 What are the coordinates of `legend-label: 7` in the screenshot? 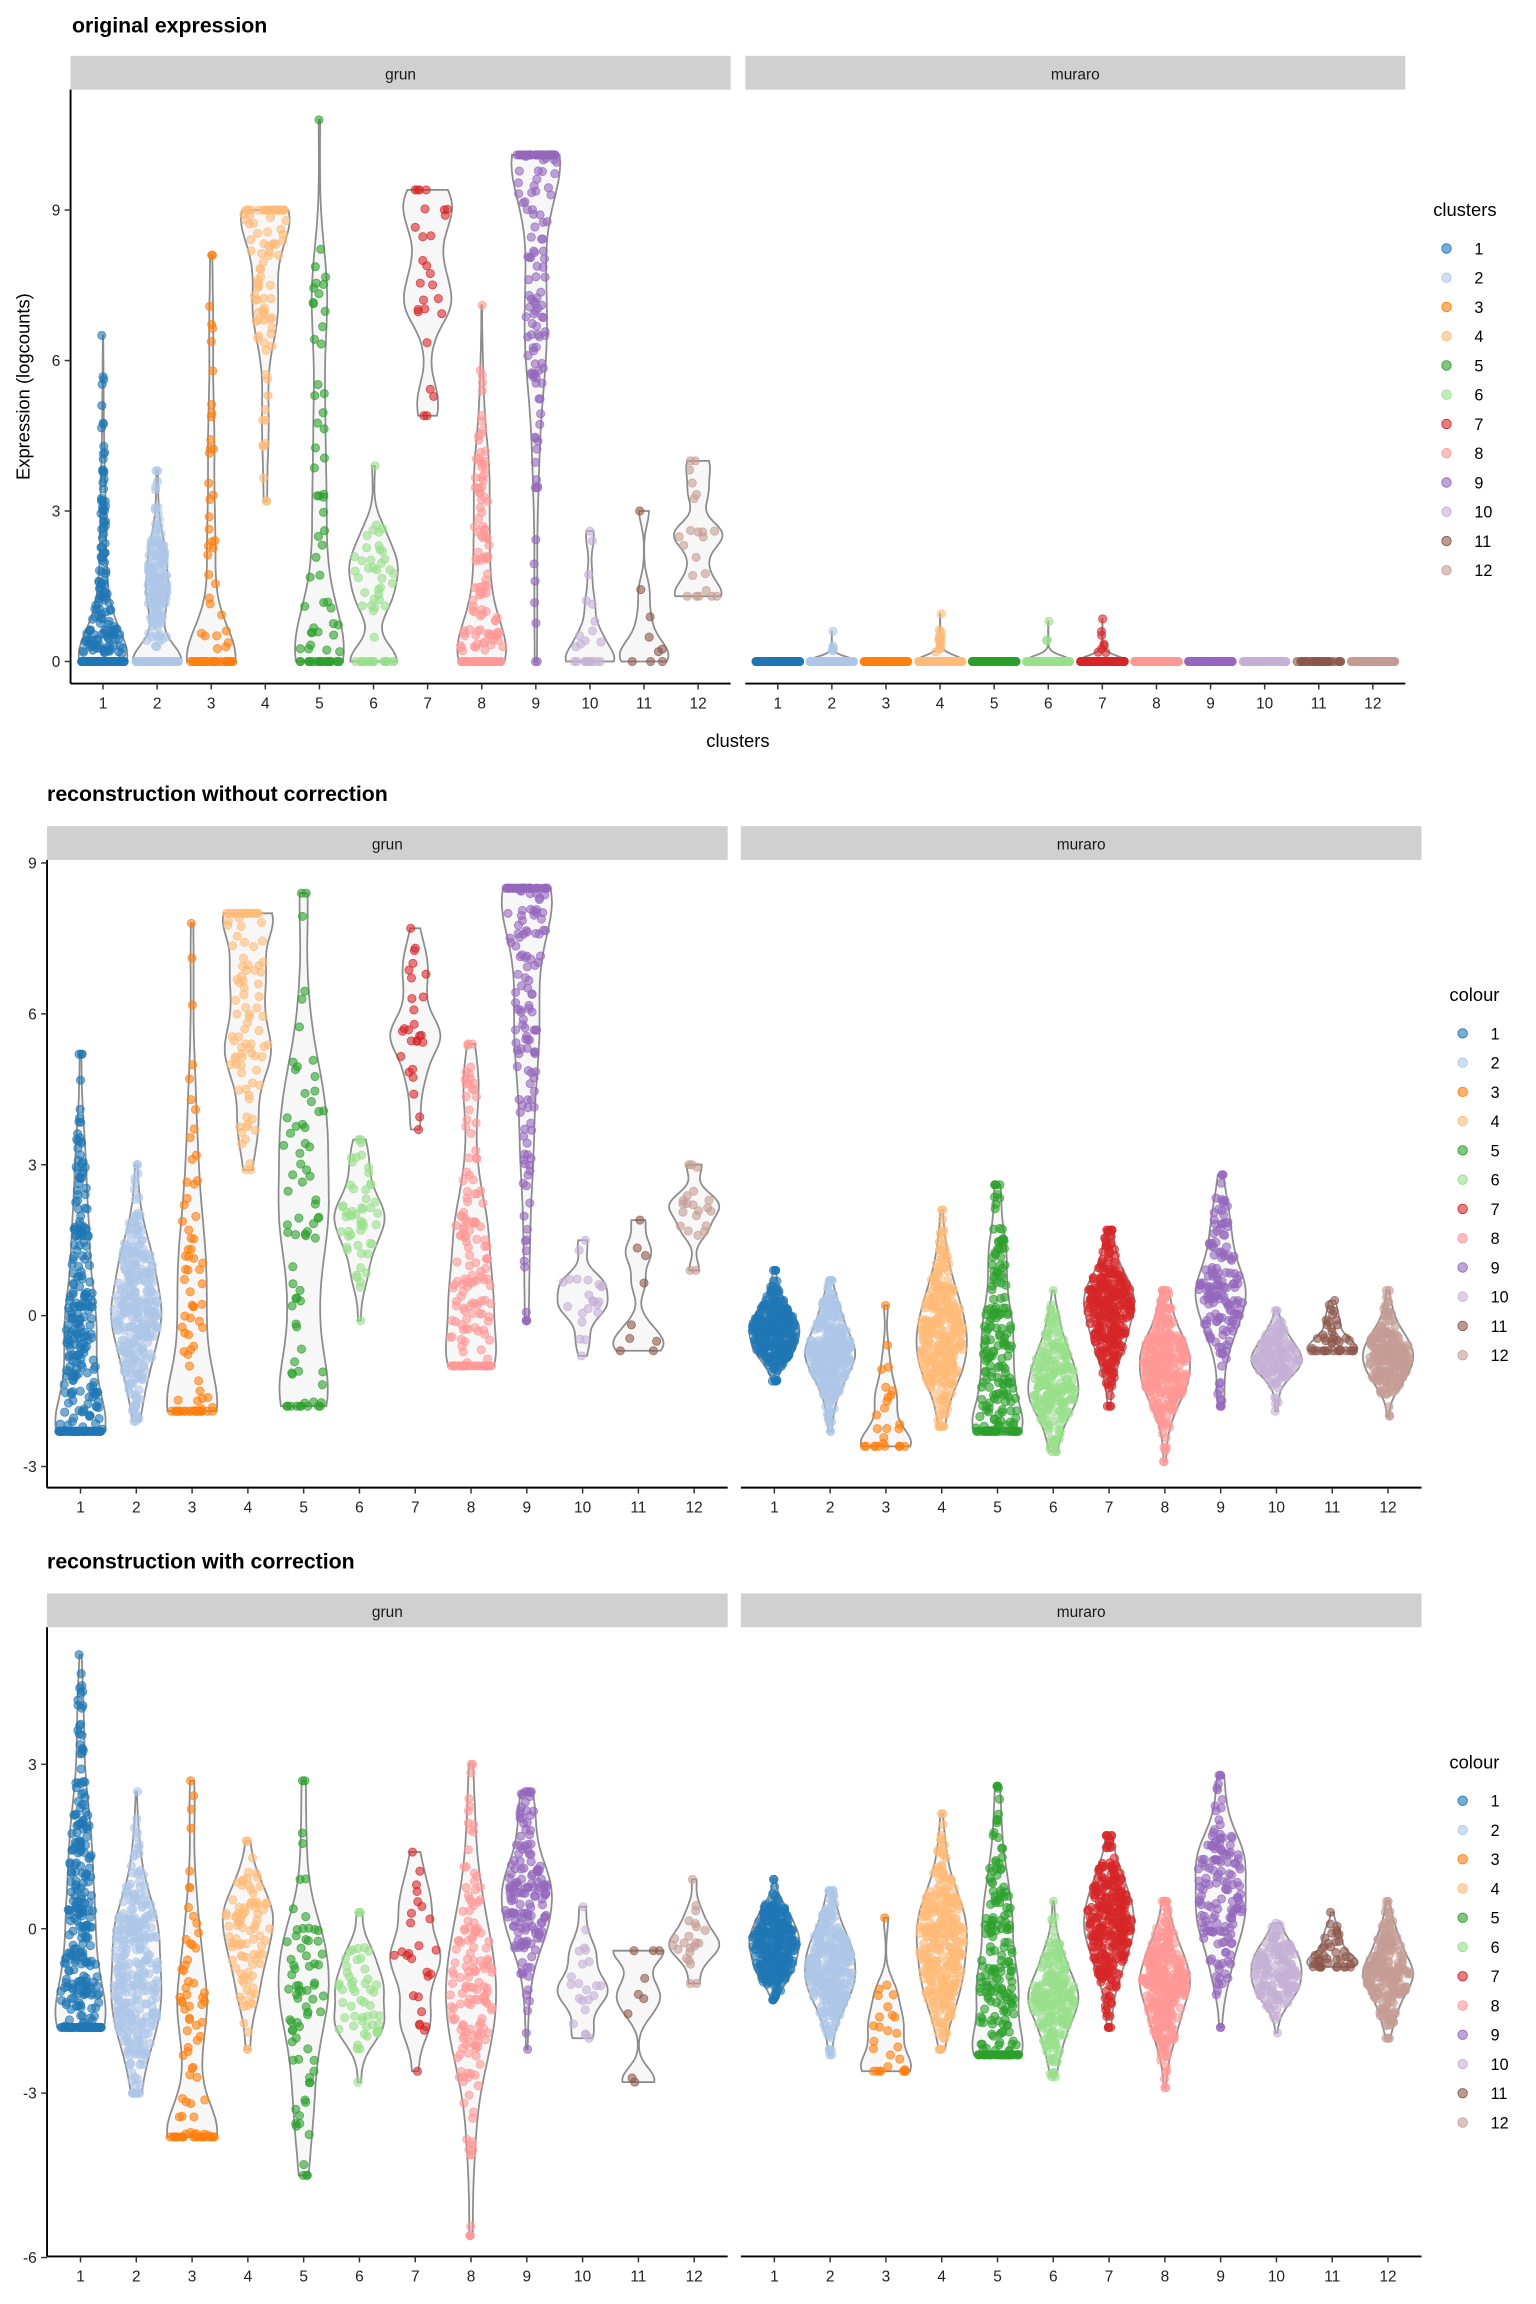 It's located at (1478, 425).